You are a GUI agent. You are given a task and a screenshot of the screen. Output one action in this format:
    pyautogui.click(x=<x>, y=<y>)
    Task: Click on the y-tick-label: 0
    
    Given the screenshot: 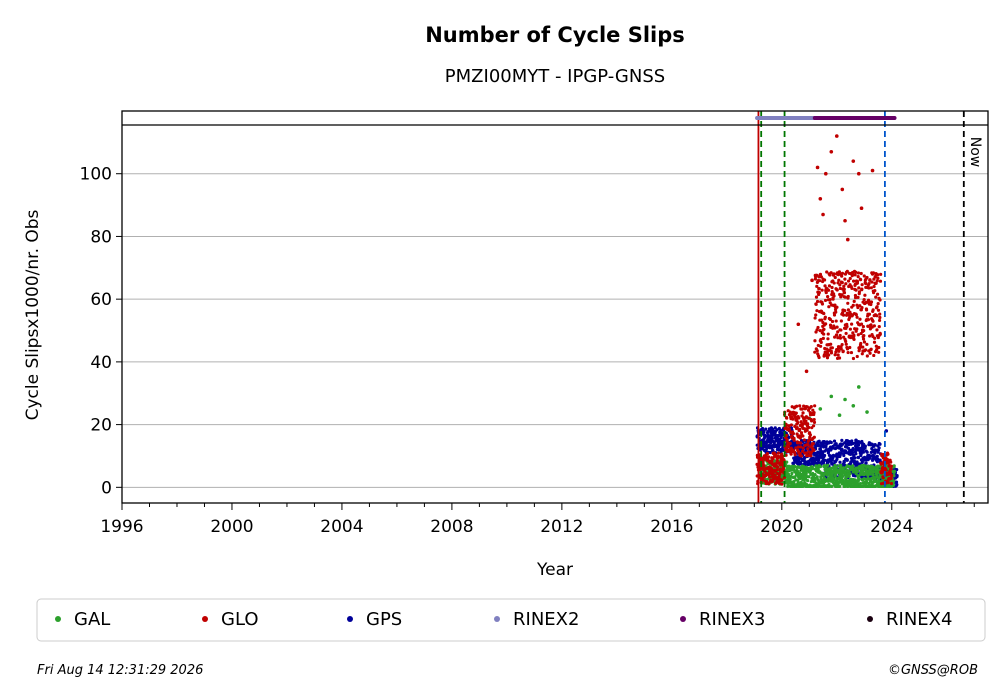 What is the action you would take?
    pyautogui.click(x=106, y=488)
    